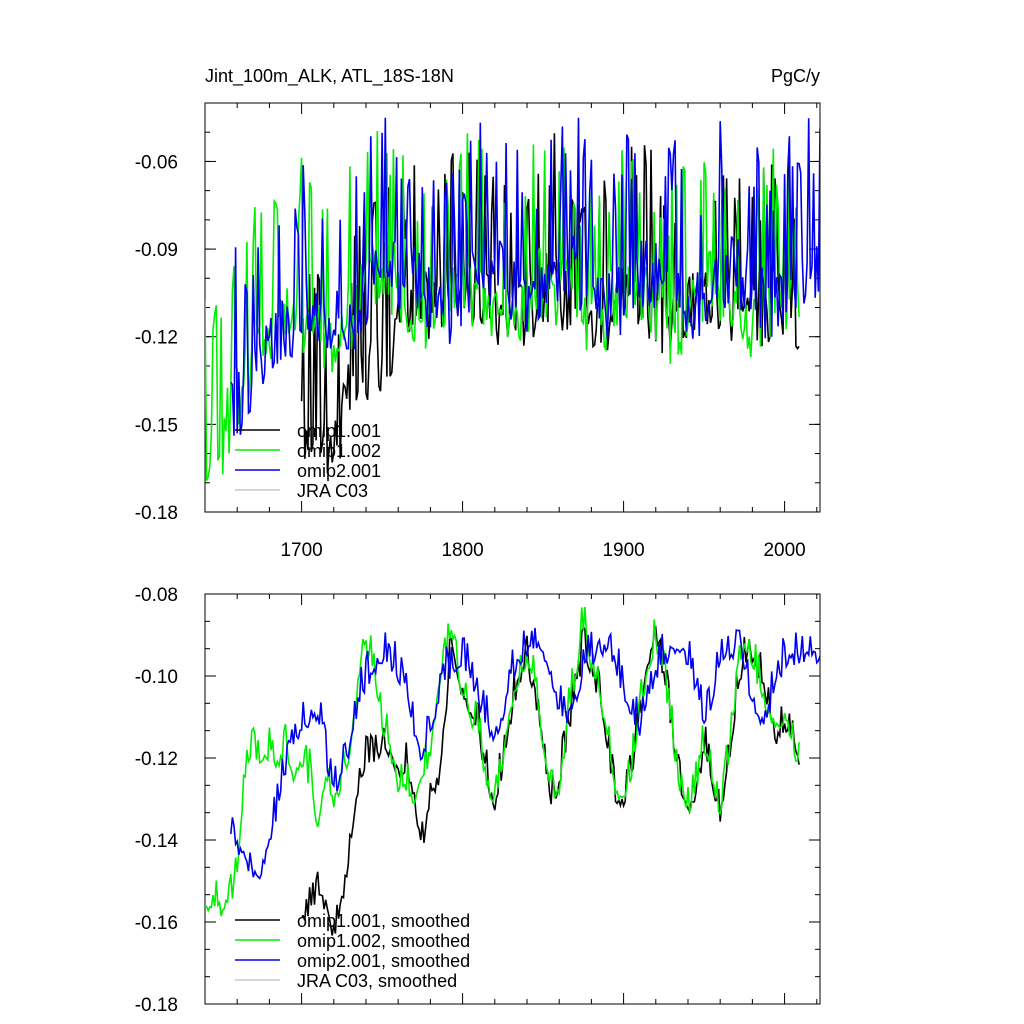 This screenshot has width=1024, height=1024. What do you see at coordinates (301, 550) in the screenshot?
I see `x-tick-label: 1700` at bounding box center [301, 550].